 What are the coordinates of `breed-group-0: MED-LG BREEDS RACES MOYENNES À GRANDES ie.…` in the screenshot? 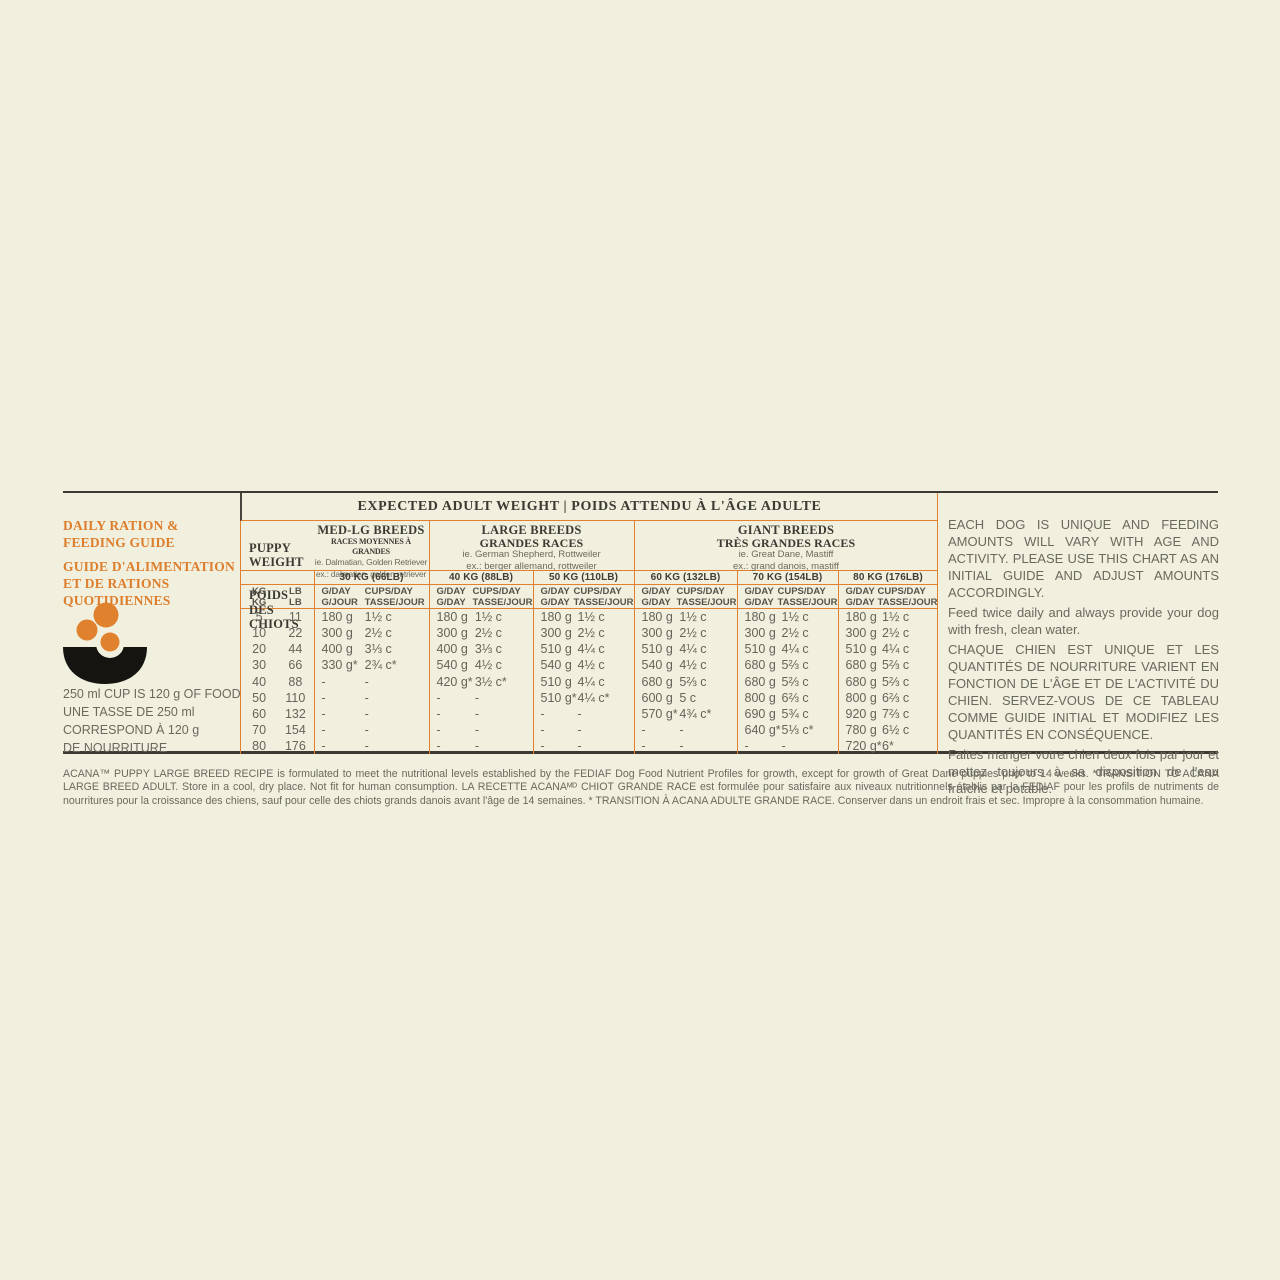 It's located at (371, 583).